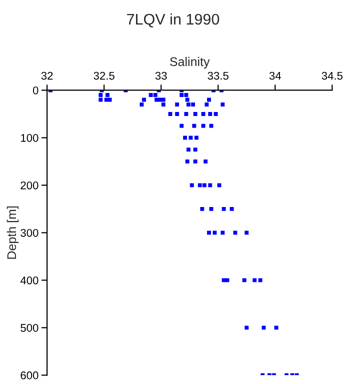 The image size is (346, 384). What do you see at coordinates (29, 375) in the screenshot?
I see `y-tick-label: 600` at bounding box center [29, 375].